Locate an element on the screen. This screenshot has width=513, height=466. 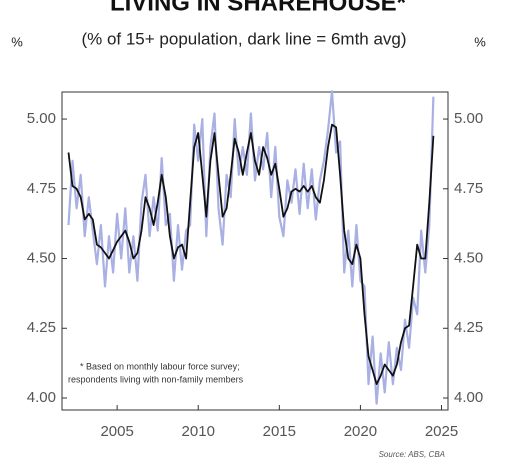
y-tick-label: 4.75 is located at coordinates (41, 188).